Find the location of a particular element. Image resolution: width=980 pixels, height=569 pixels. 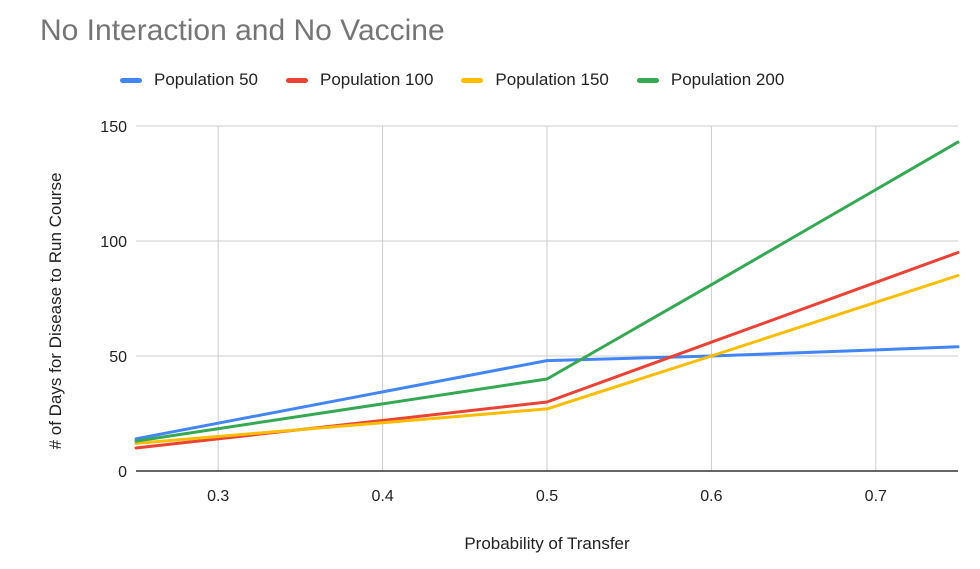

legend-label: Population 100 is located at coordinates (376, 79).